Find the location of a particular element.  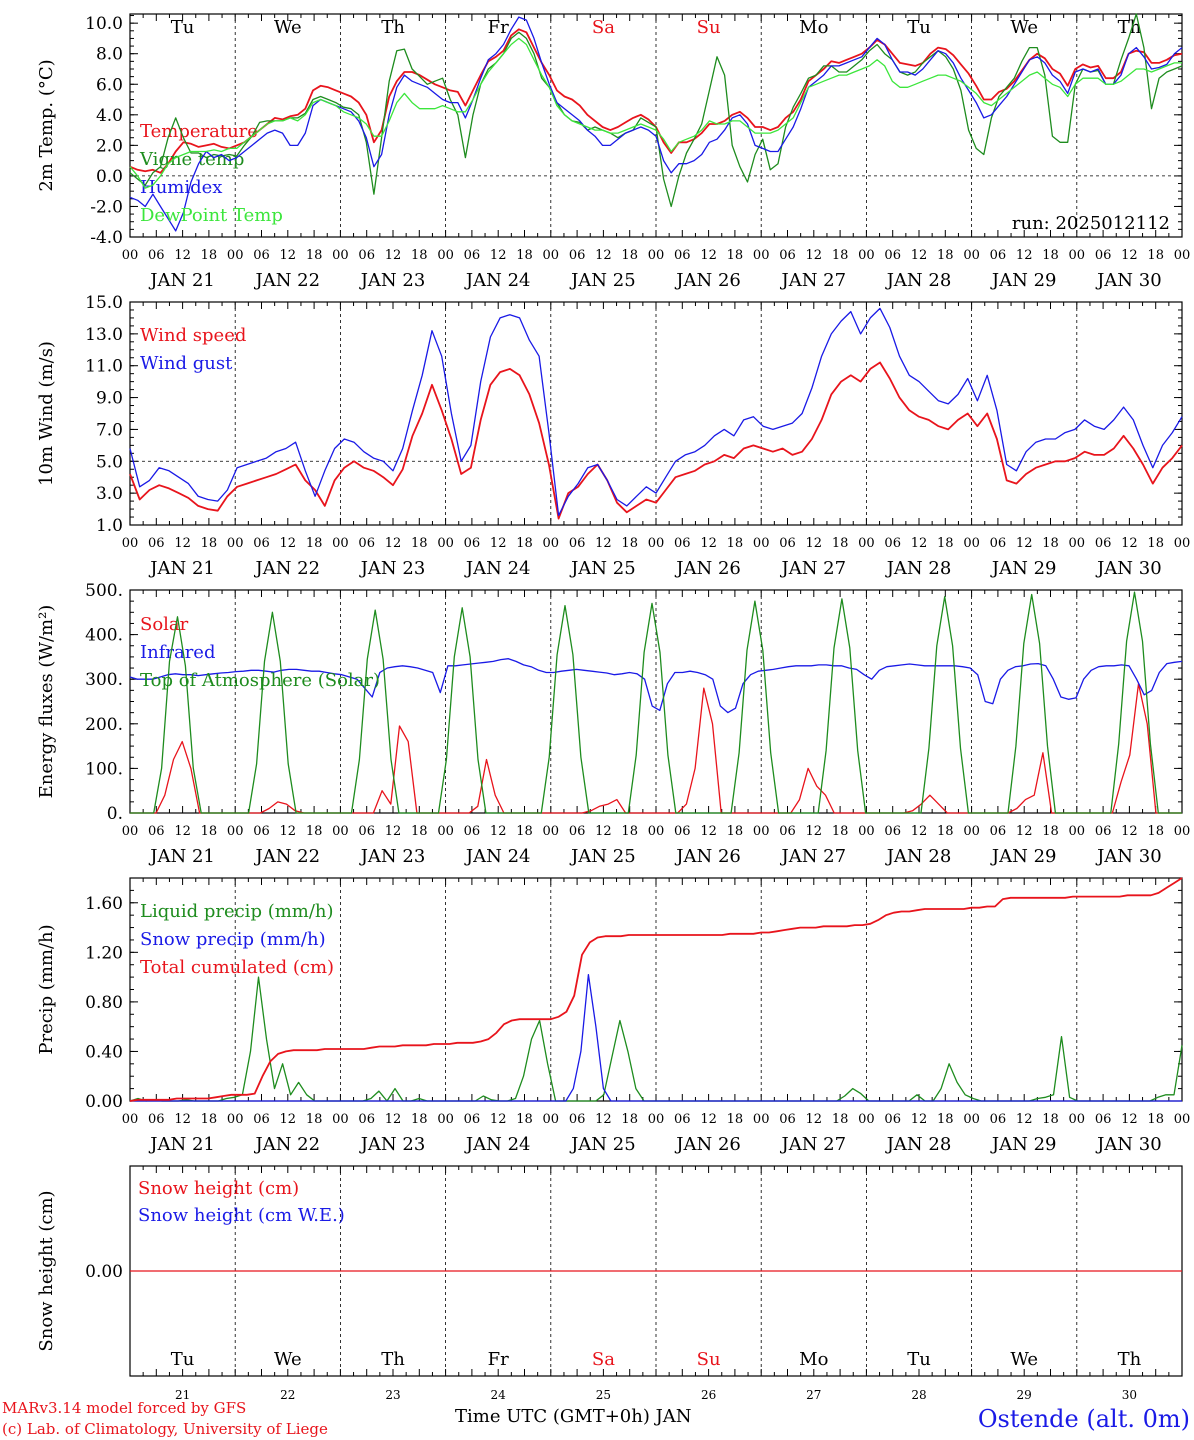

y-tick-label: 8.0 is located at coordinates (109, 55).